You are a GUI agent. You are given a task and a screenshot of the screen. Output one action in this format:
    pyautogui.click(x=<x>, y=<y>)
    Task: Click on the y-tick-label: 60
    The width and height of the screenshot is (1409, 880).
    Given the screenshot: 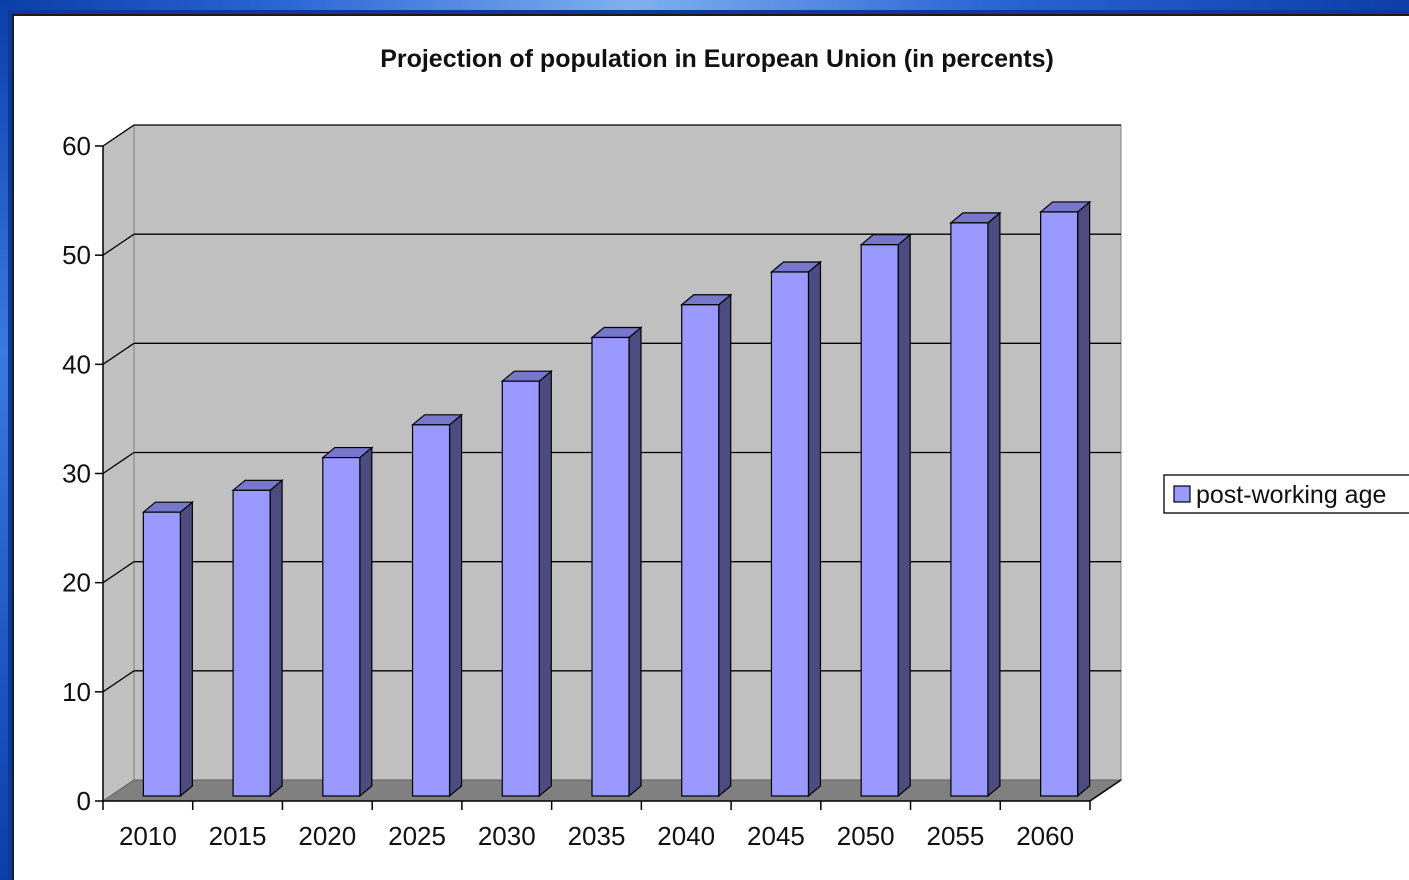 What is the action you would take?
    pyautogui.click(x=76, y=146)
    